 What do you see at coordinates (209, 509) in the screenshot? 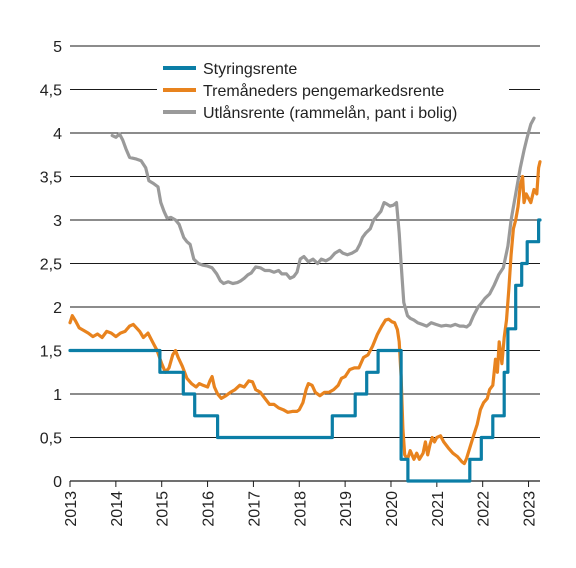
I see `x-tick-label: 2016` at bounding box center [209, 509].